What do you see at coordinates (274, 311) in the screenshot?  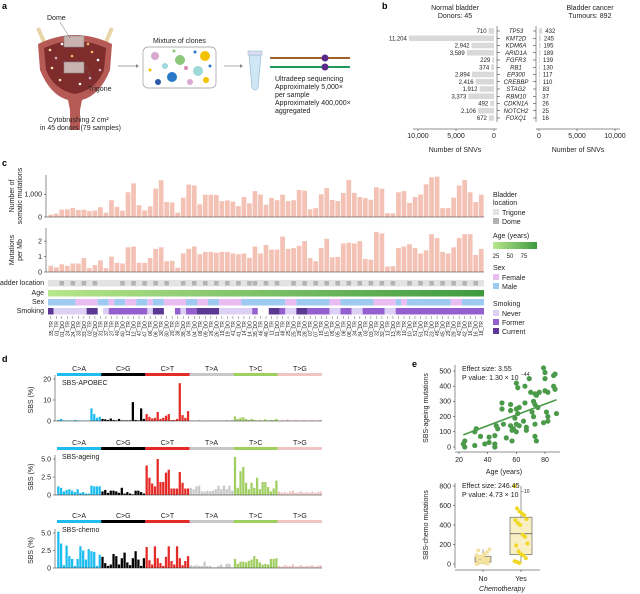 I see `smoking-cell-current` at bounding box center [274, 311].